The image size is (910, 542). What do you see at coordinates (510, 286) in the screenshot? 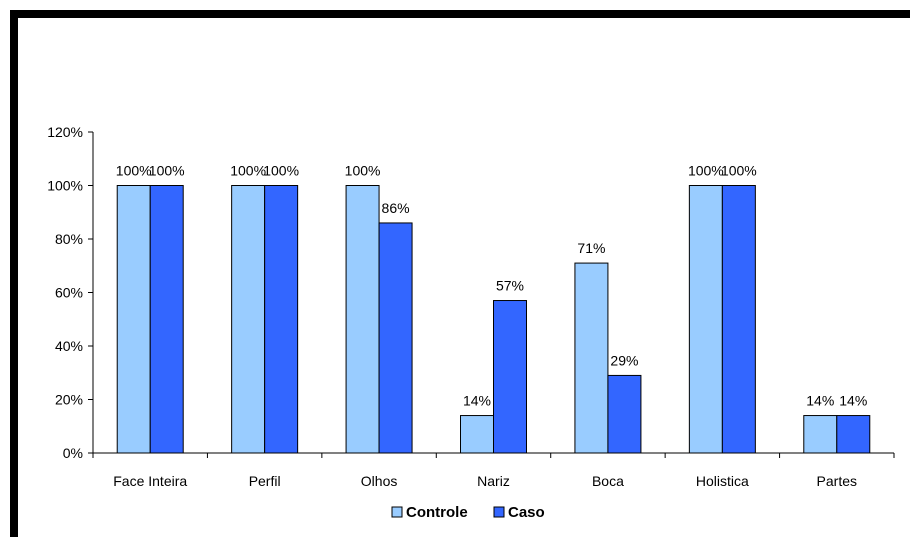
I see `data-label: 57%` at bounding box center [510, 286].